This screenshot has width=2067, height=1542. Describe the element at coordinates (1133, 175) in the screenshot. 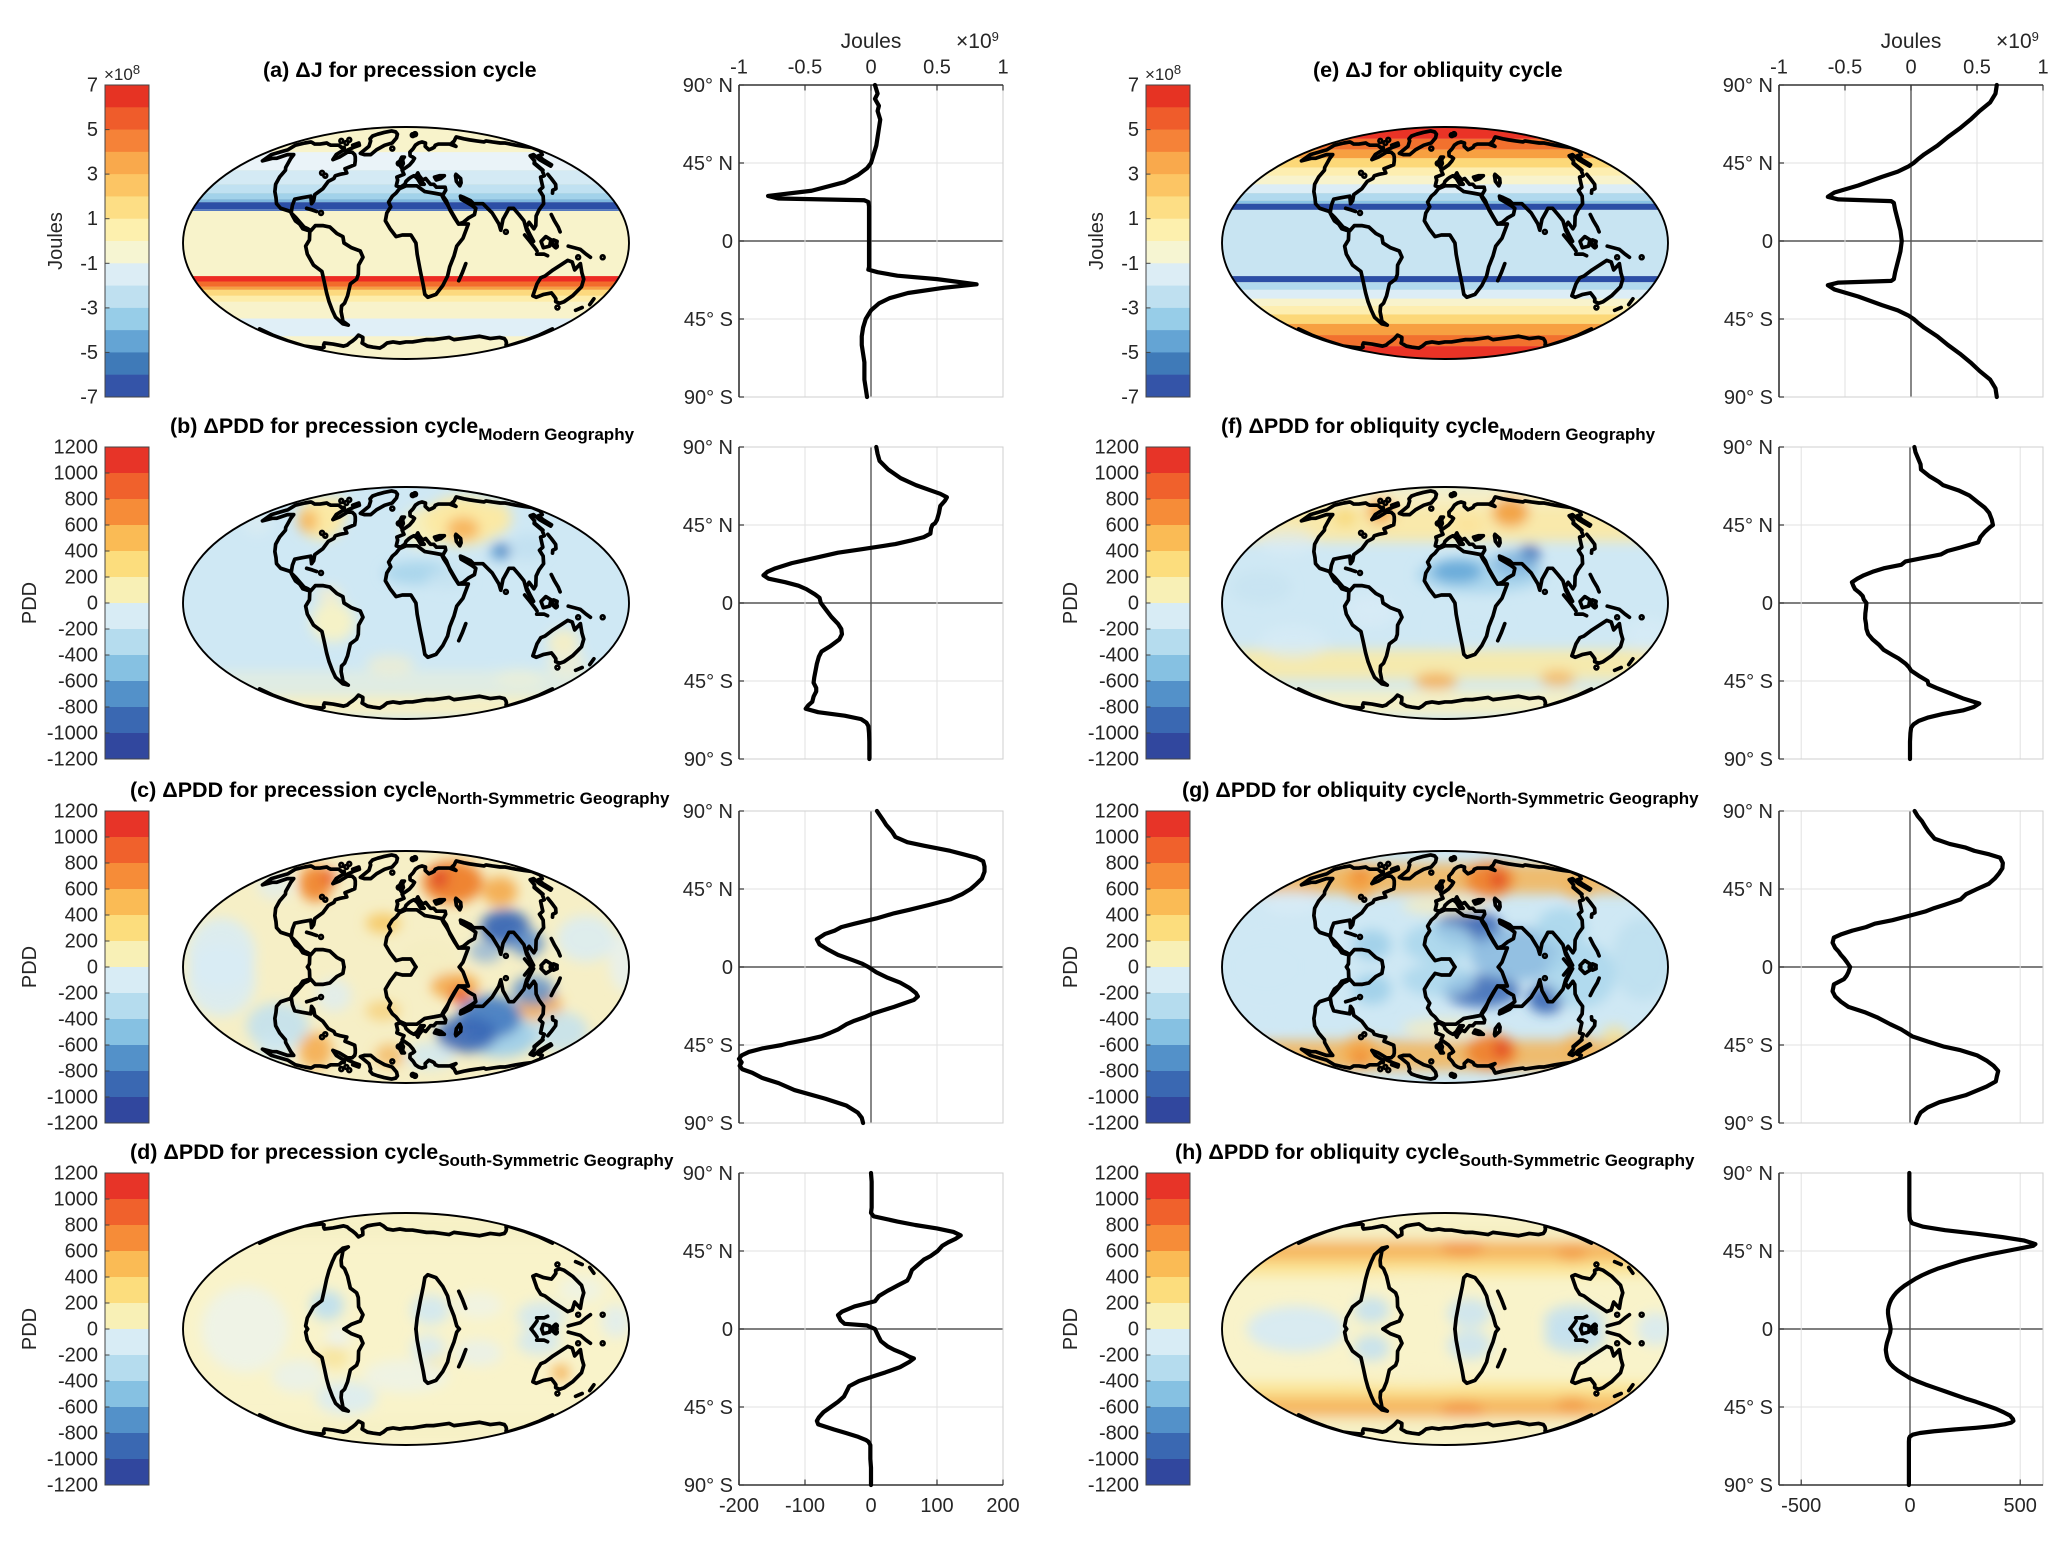

I see `svg-text: 3` at that location.